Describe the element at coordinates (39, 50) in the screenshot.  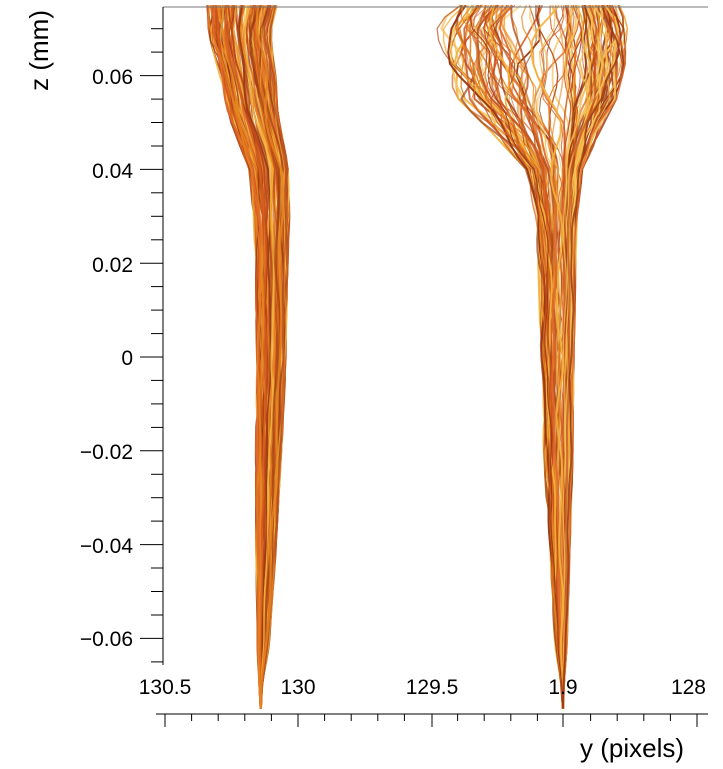
I see `y-axis-title: z (mm)` at that location.